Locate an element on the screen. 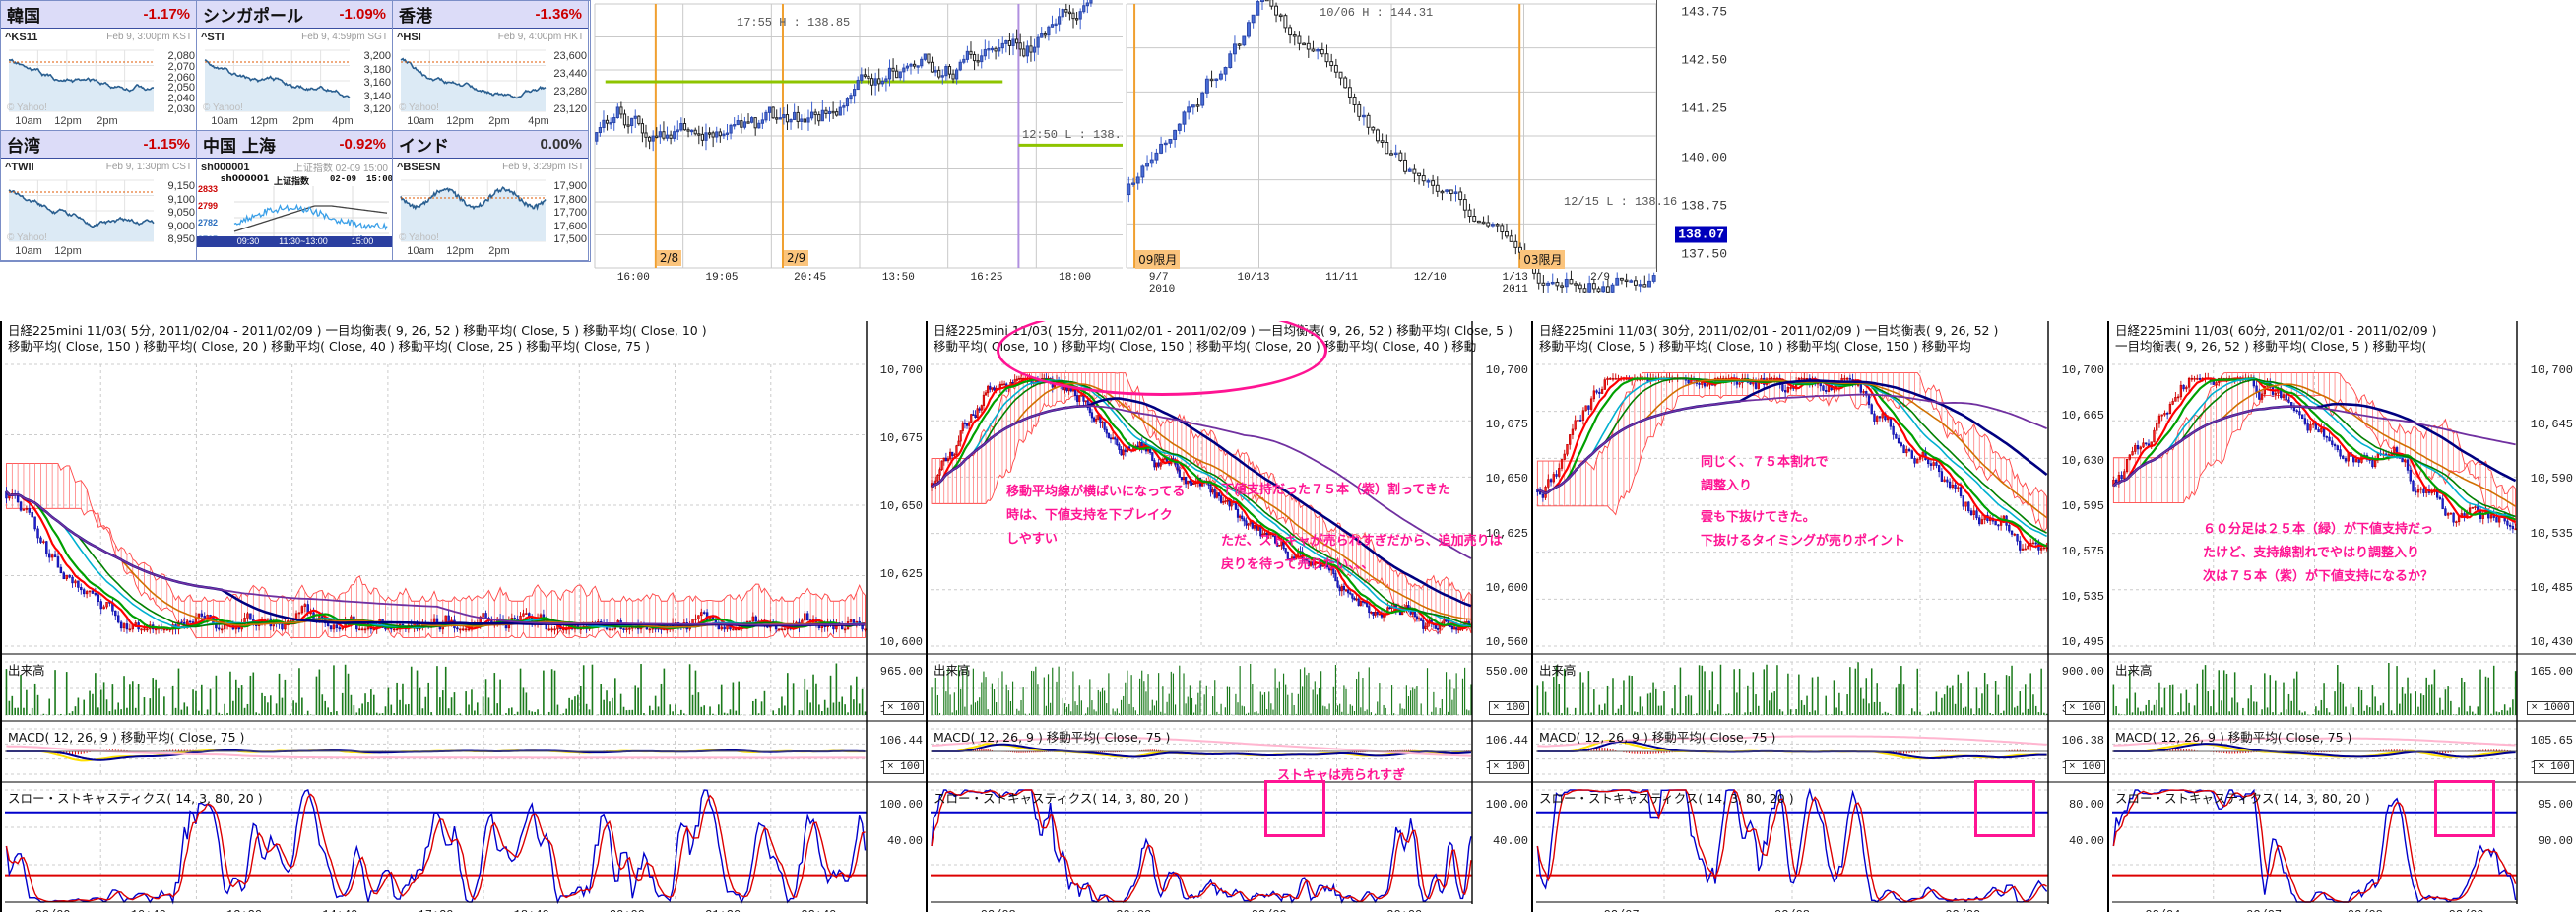  quote-y-label: 17,900 is located at coordinates (570, 186).